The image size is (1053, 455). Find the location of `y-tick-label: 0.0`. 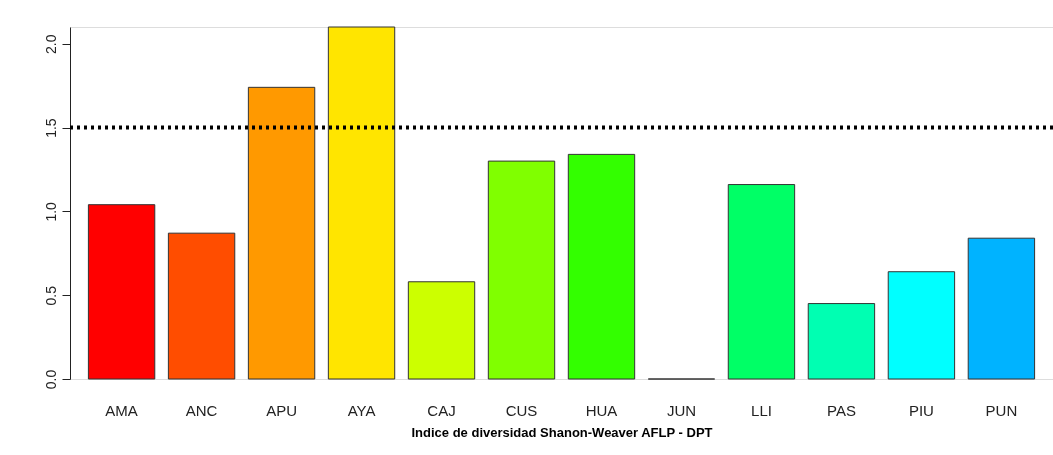

y-tick-label: 0.0 is located at coordinates (50, 379).